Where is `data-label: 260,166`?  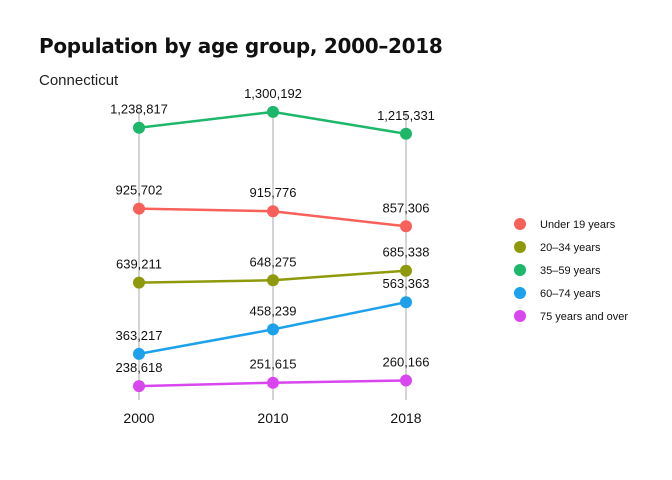
data-label: 260,166 is located at coordinates (406, 362).